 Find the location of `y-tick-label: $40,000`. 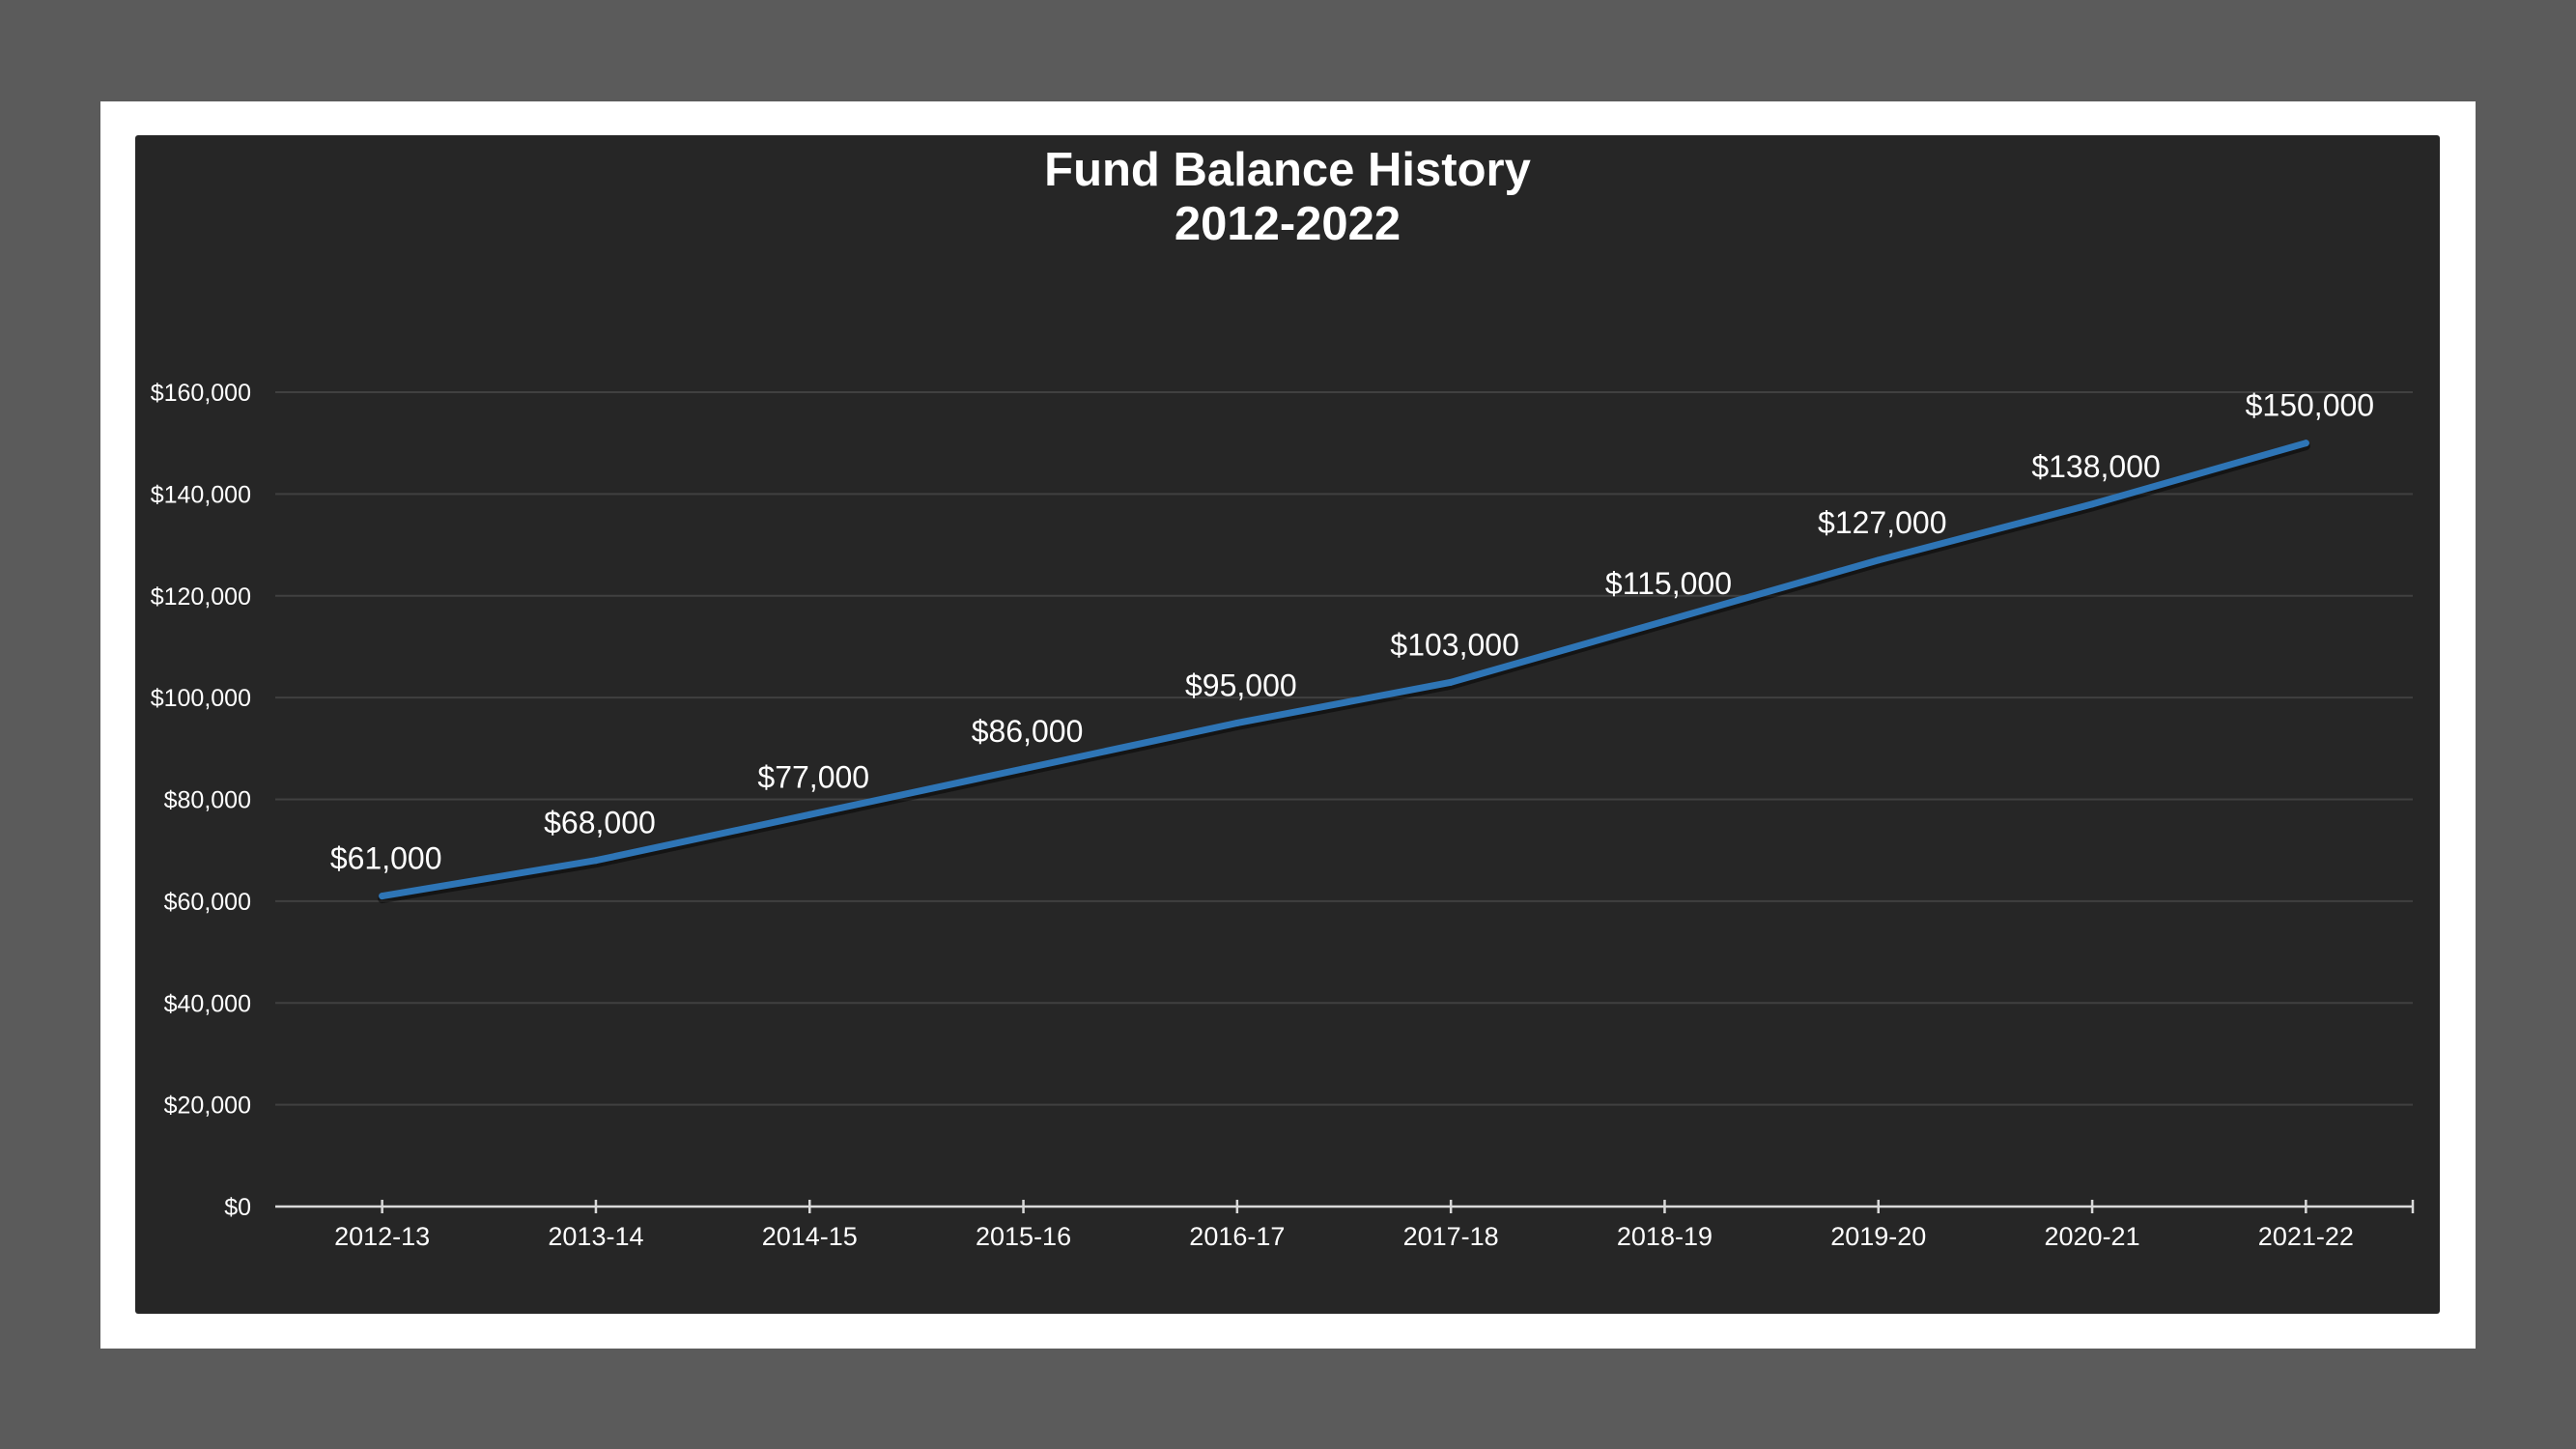

y-tick-label: $40,000 is located at coordinates (207, 1003).